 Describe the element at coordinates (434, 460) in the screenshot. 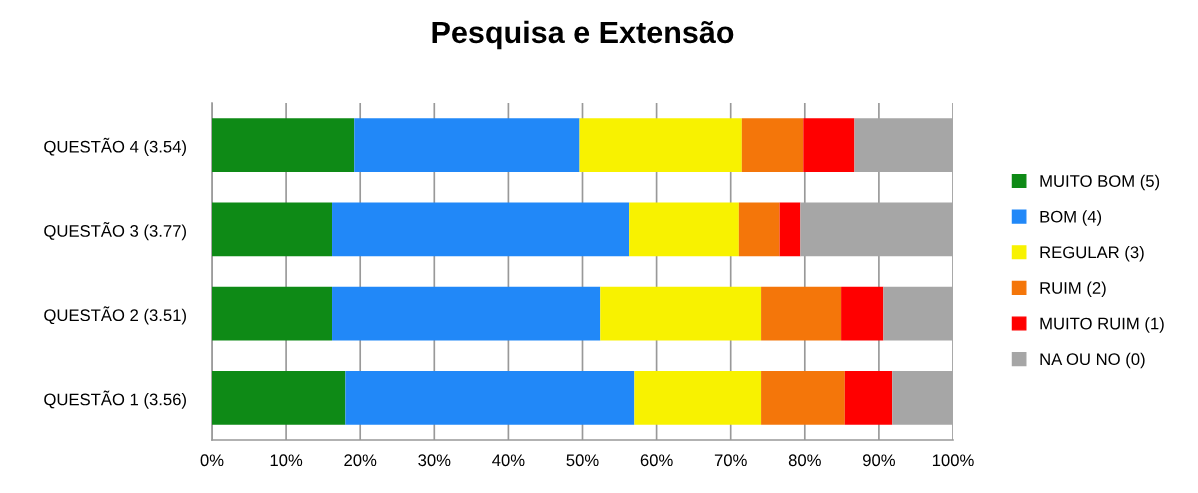

I see `x-tick-label: 30%` at that location.